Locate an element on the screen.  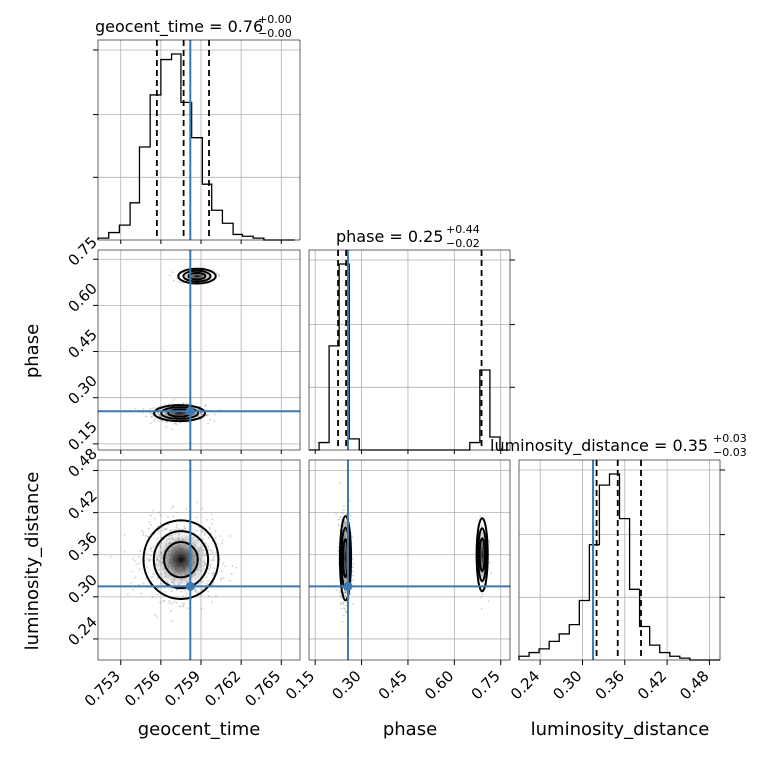
title-geocent-time: geocent_time = 0.76 +0.00 −0.00 is located at coordinates (193, 26).